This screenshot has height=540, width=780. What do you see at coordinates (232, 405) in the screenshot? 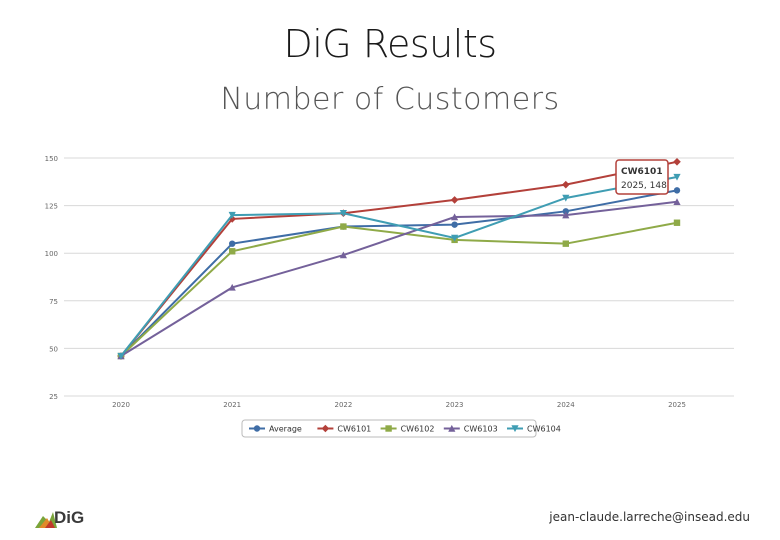
I see `x-tick-label: 2021` at bounding box center [232, 405].